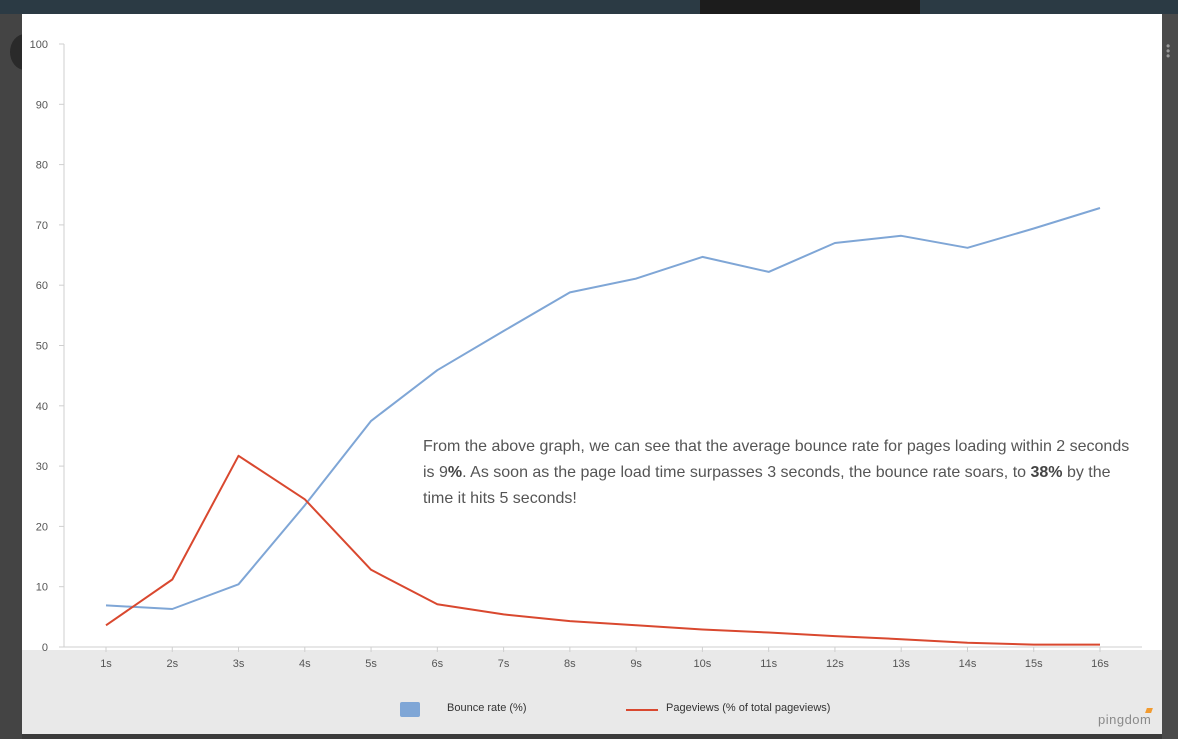  What do you see at coordinates (642, 710) in the screenshot?
I see `legend-pageviews-swatch` at bounding box center [642, 710].